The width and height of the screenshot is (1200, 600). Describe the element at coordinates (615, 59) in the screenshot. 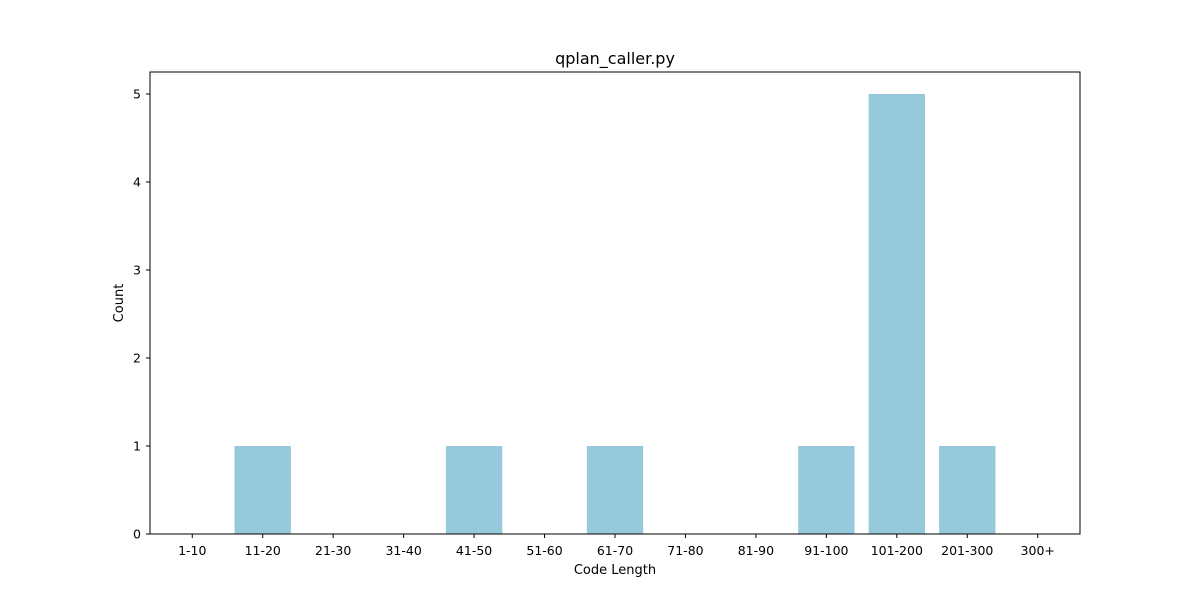

I see `chart-title: qplan_caller.py` at that location.